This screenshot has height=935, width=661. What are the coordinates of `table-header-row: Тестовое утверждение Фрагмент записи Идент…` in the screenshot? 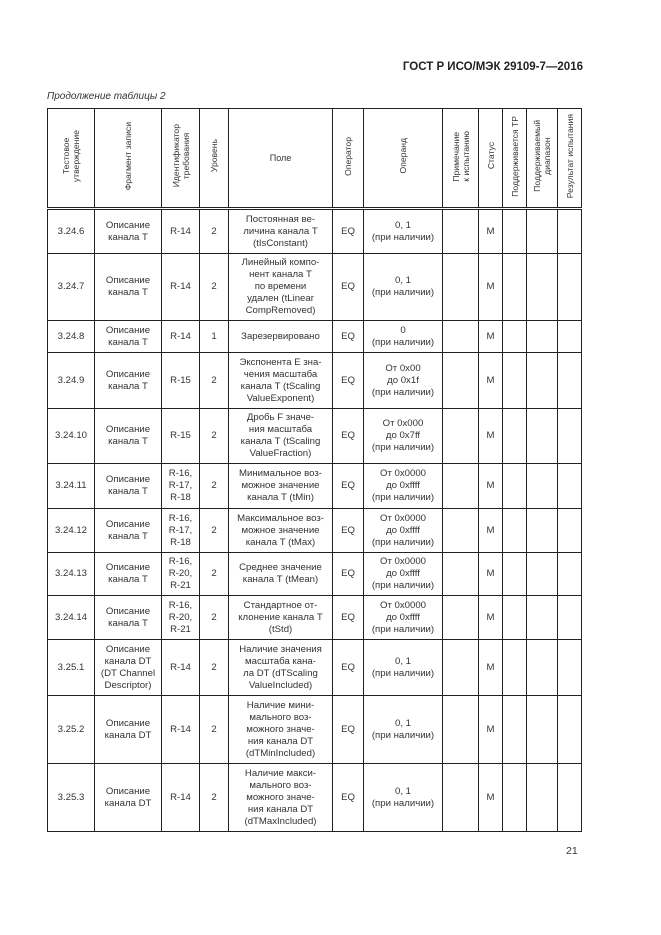 It's located at (314, 159).